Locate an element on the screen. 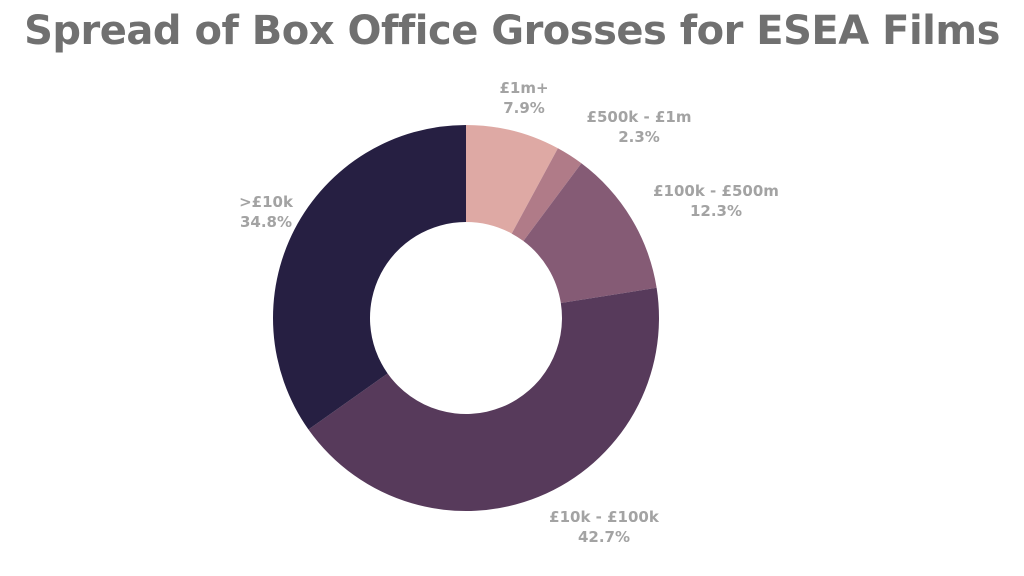  slice-value-label: 7.9% is located at coordinates (524, 108).